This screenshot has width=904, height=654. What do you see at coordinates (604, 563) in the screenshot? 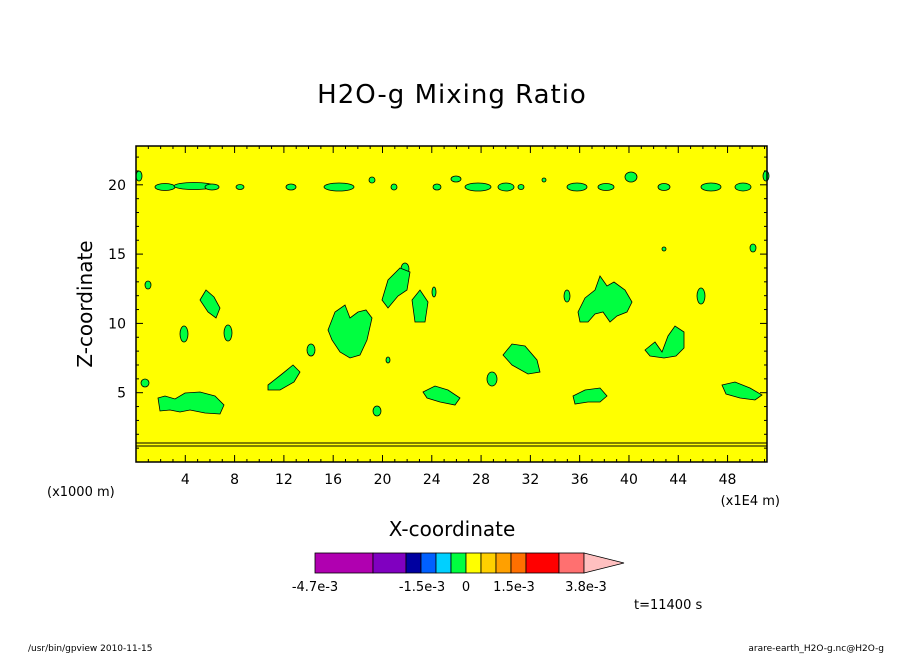
I see `colorbar-arrow` at bounding box center [604, 563].